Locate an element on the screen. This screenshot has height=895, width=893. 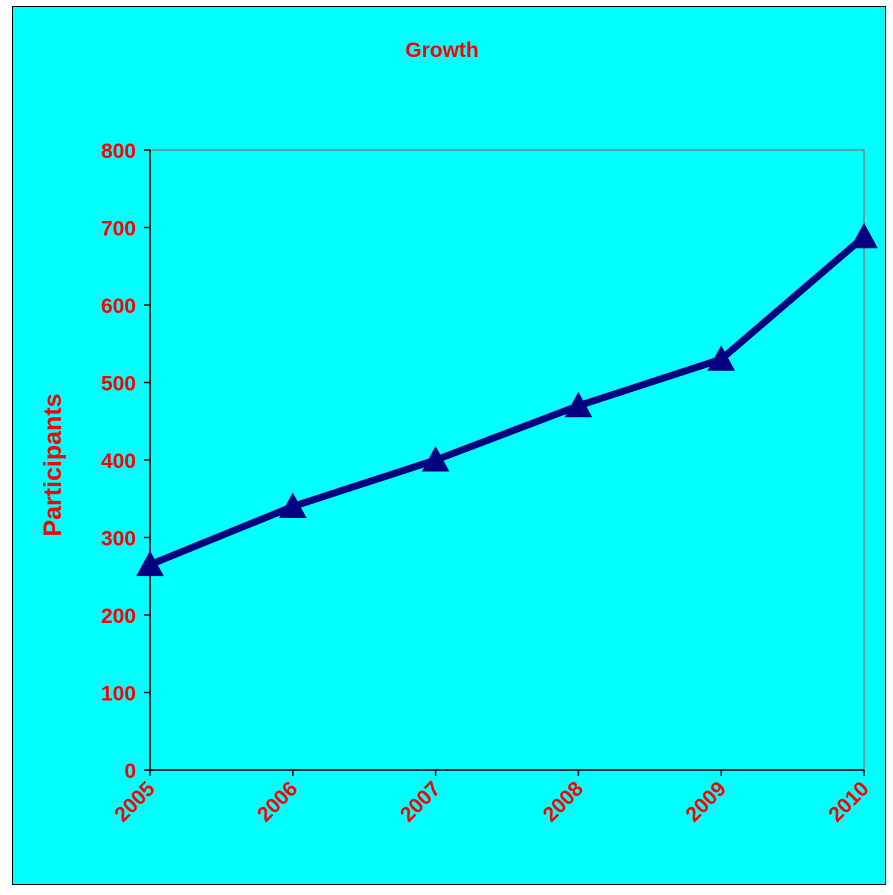
y-tick-label: 800 is located at coordinates (118, 151).